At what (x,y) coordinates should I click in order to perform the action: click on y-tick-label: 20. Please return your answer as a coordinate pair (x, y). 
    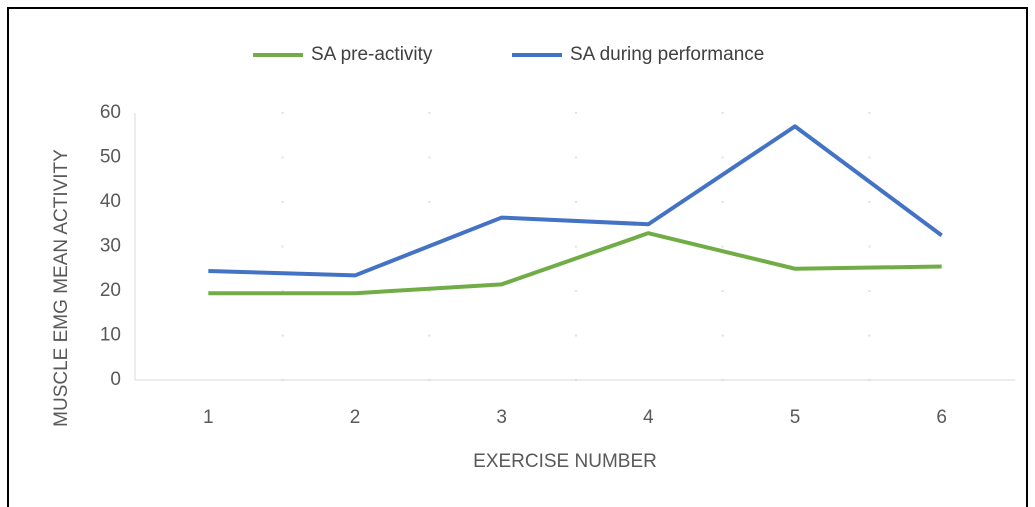
    Looking at the image, I should click on (110, 290).